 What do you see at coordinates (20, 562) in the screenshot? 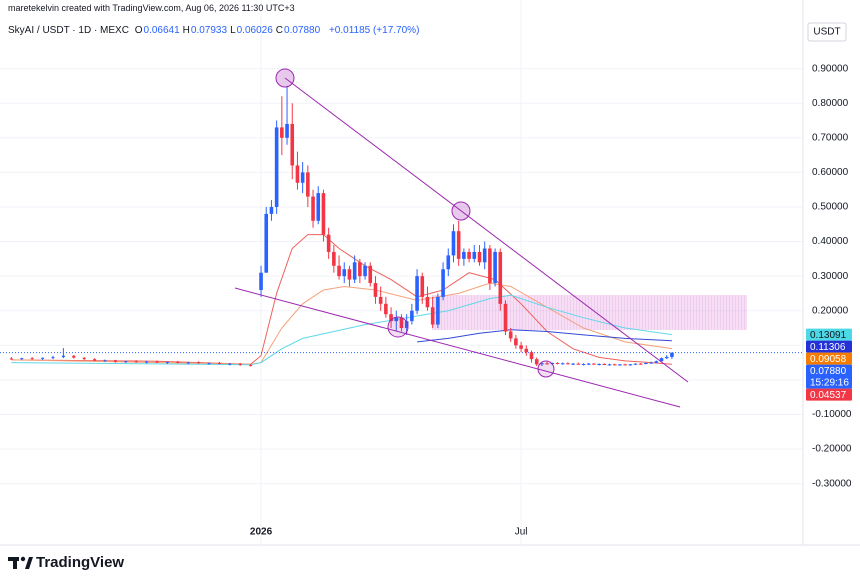
I see `logo-mark` at bounding box center [20, 562].